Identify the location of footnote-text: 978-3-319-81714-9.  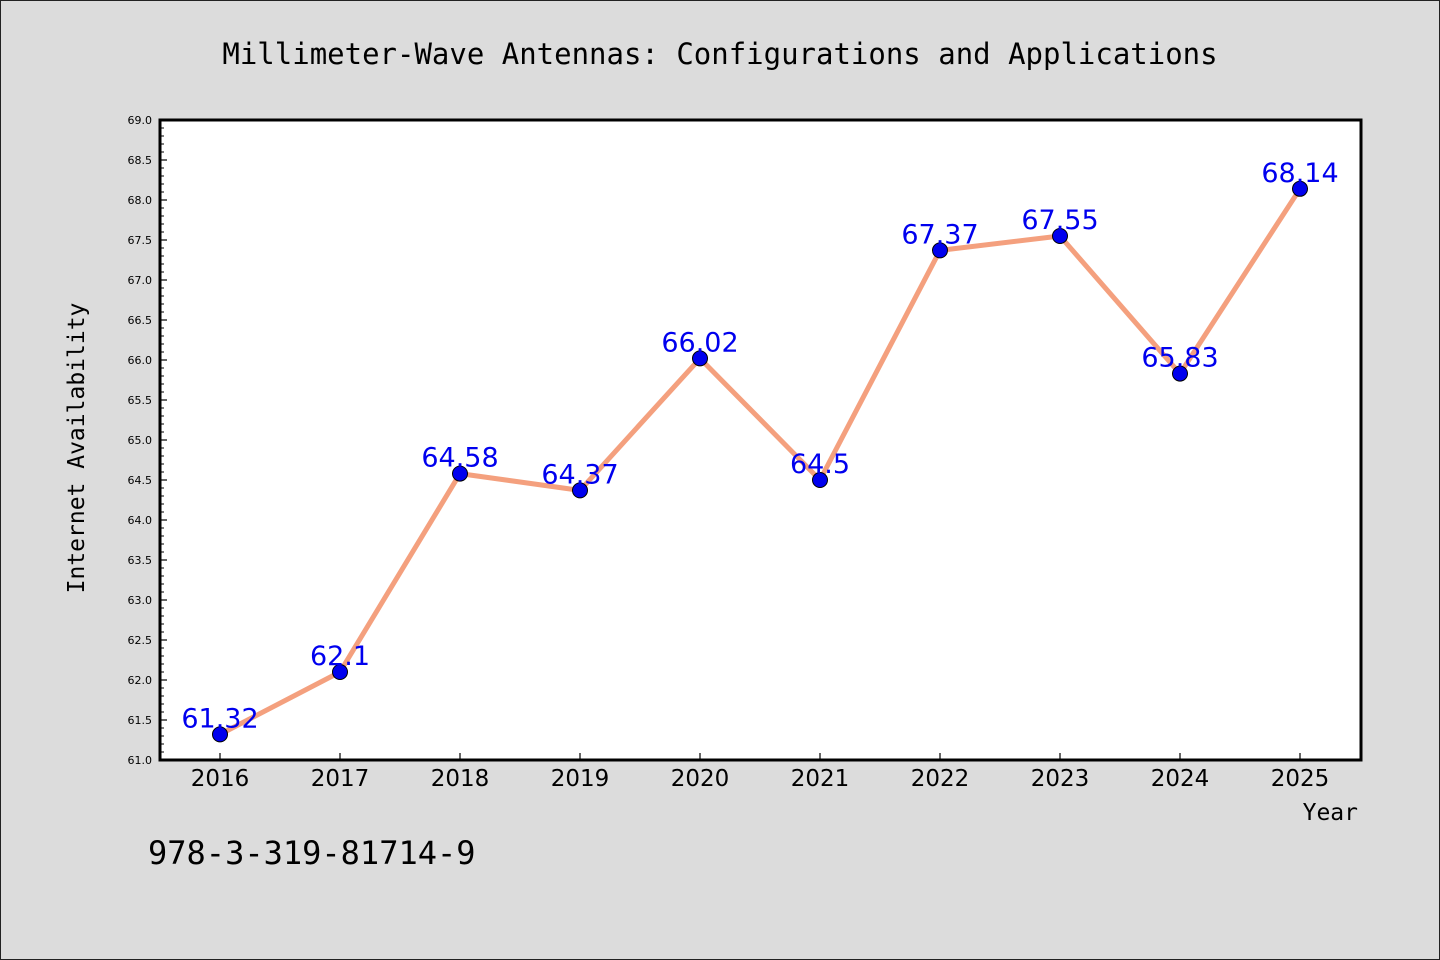
(312, 853).